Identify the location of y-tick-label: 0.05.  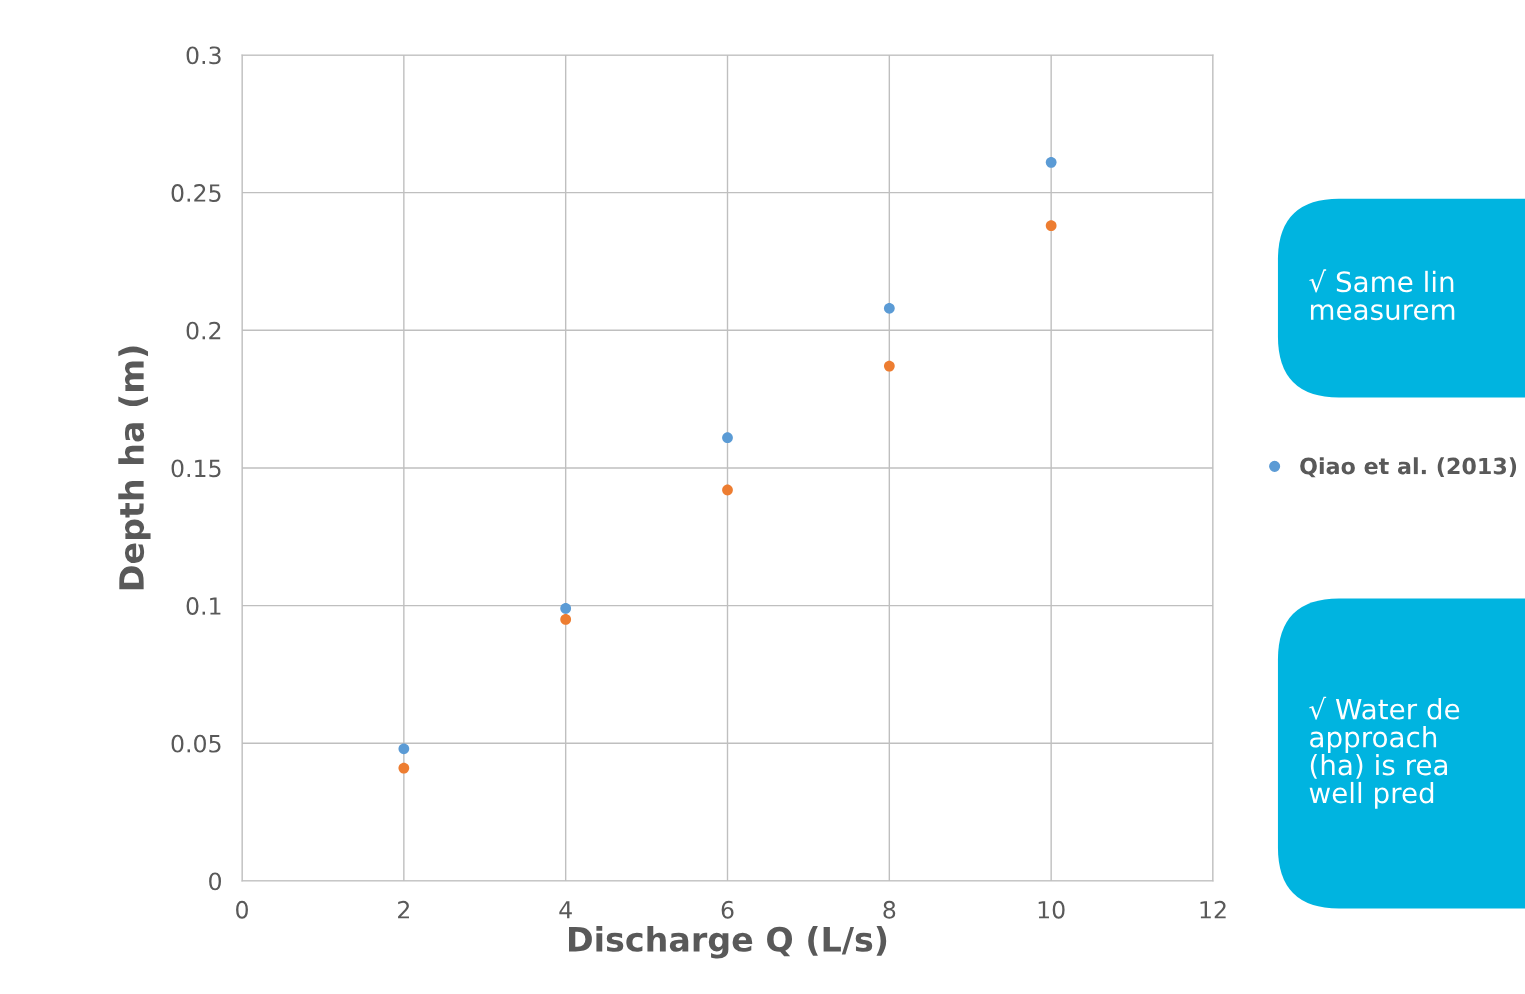
(196, 743).